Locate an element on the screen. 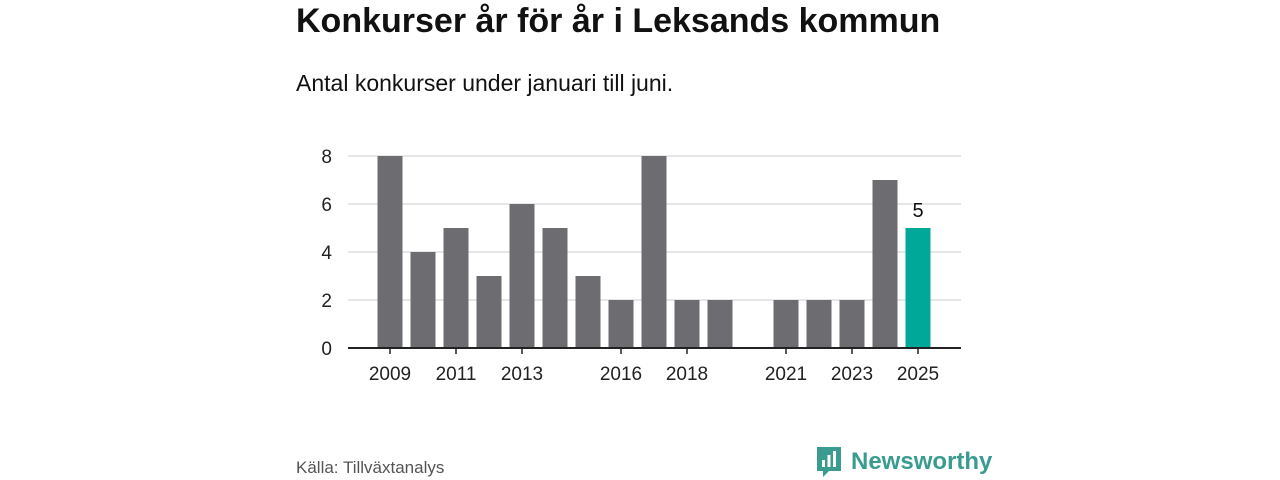 This screenshot has height=480, width=1280. chart-title: Konkurser år för år i Leksands kommun is located at coordinates (618, 21).